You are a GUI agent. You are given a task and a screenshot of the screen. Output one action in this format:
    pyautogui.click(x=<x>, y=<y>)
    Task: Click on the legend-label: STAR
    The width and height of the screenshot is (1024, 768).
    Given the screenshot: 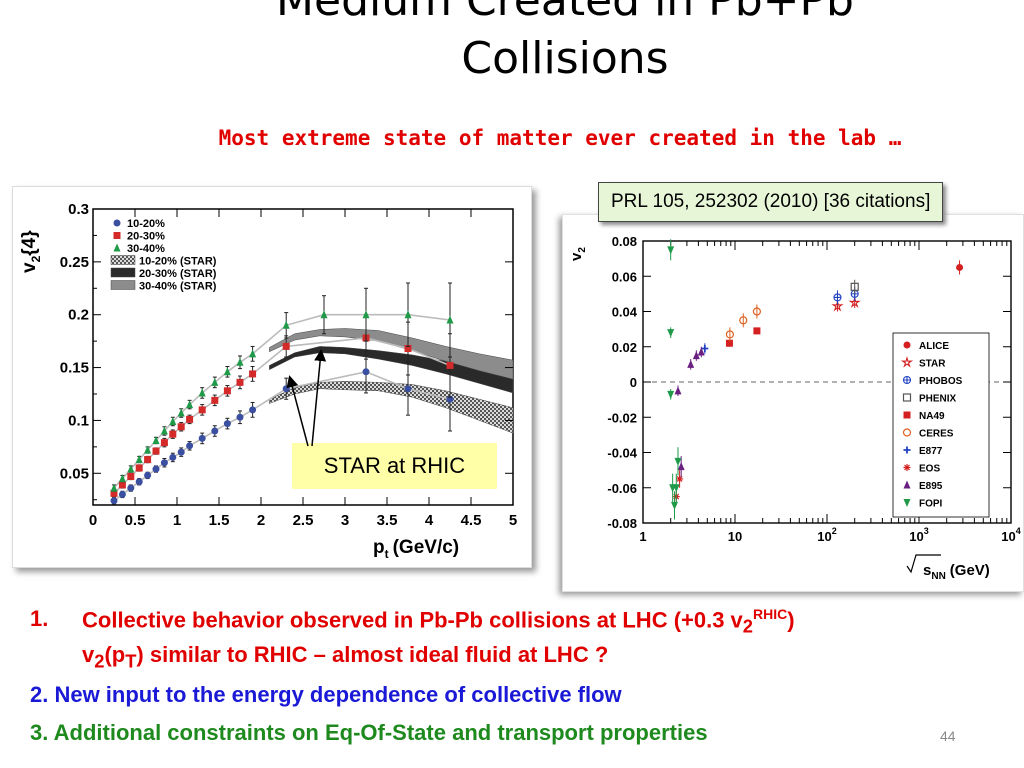 What is the action you would take?
    pyautogui.click(x=932, y=364)
    